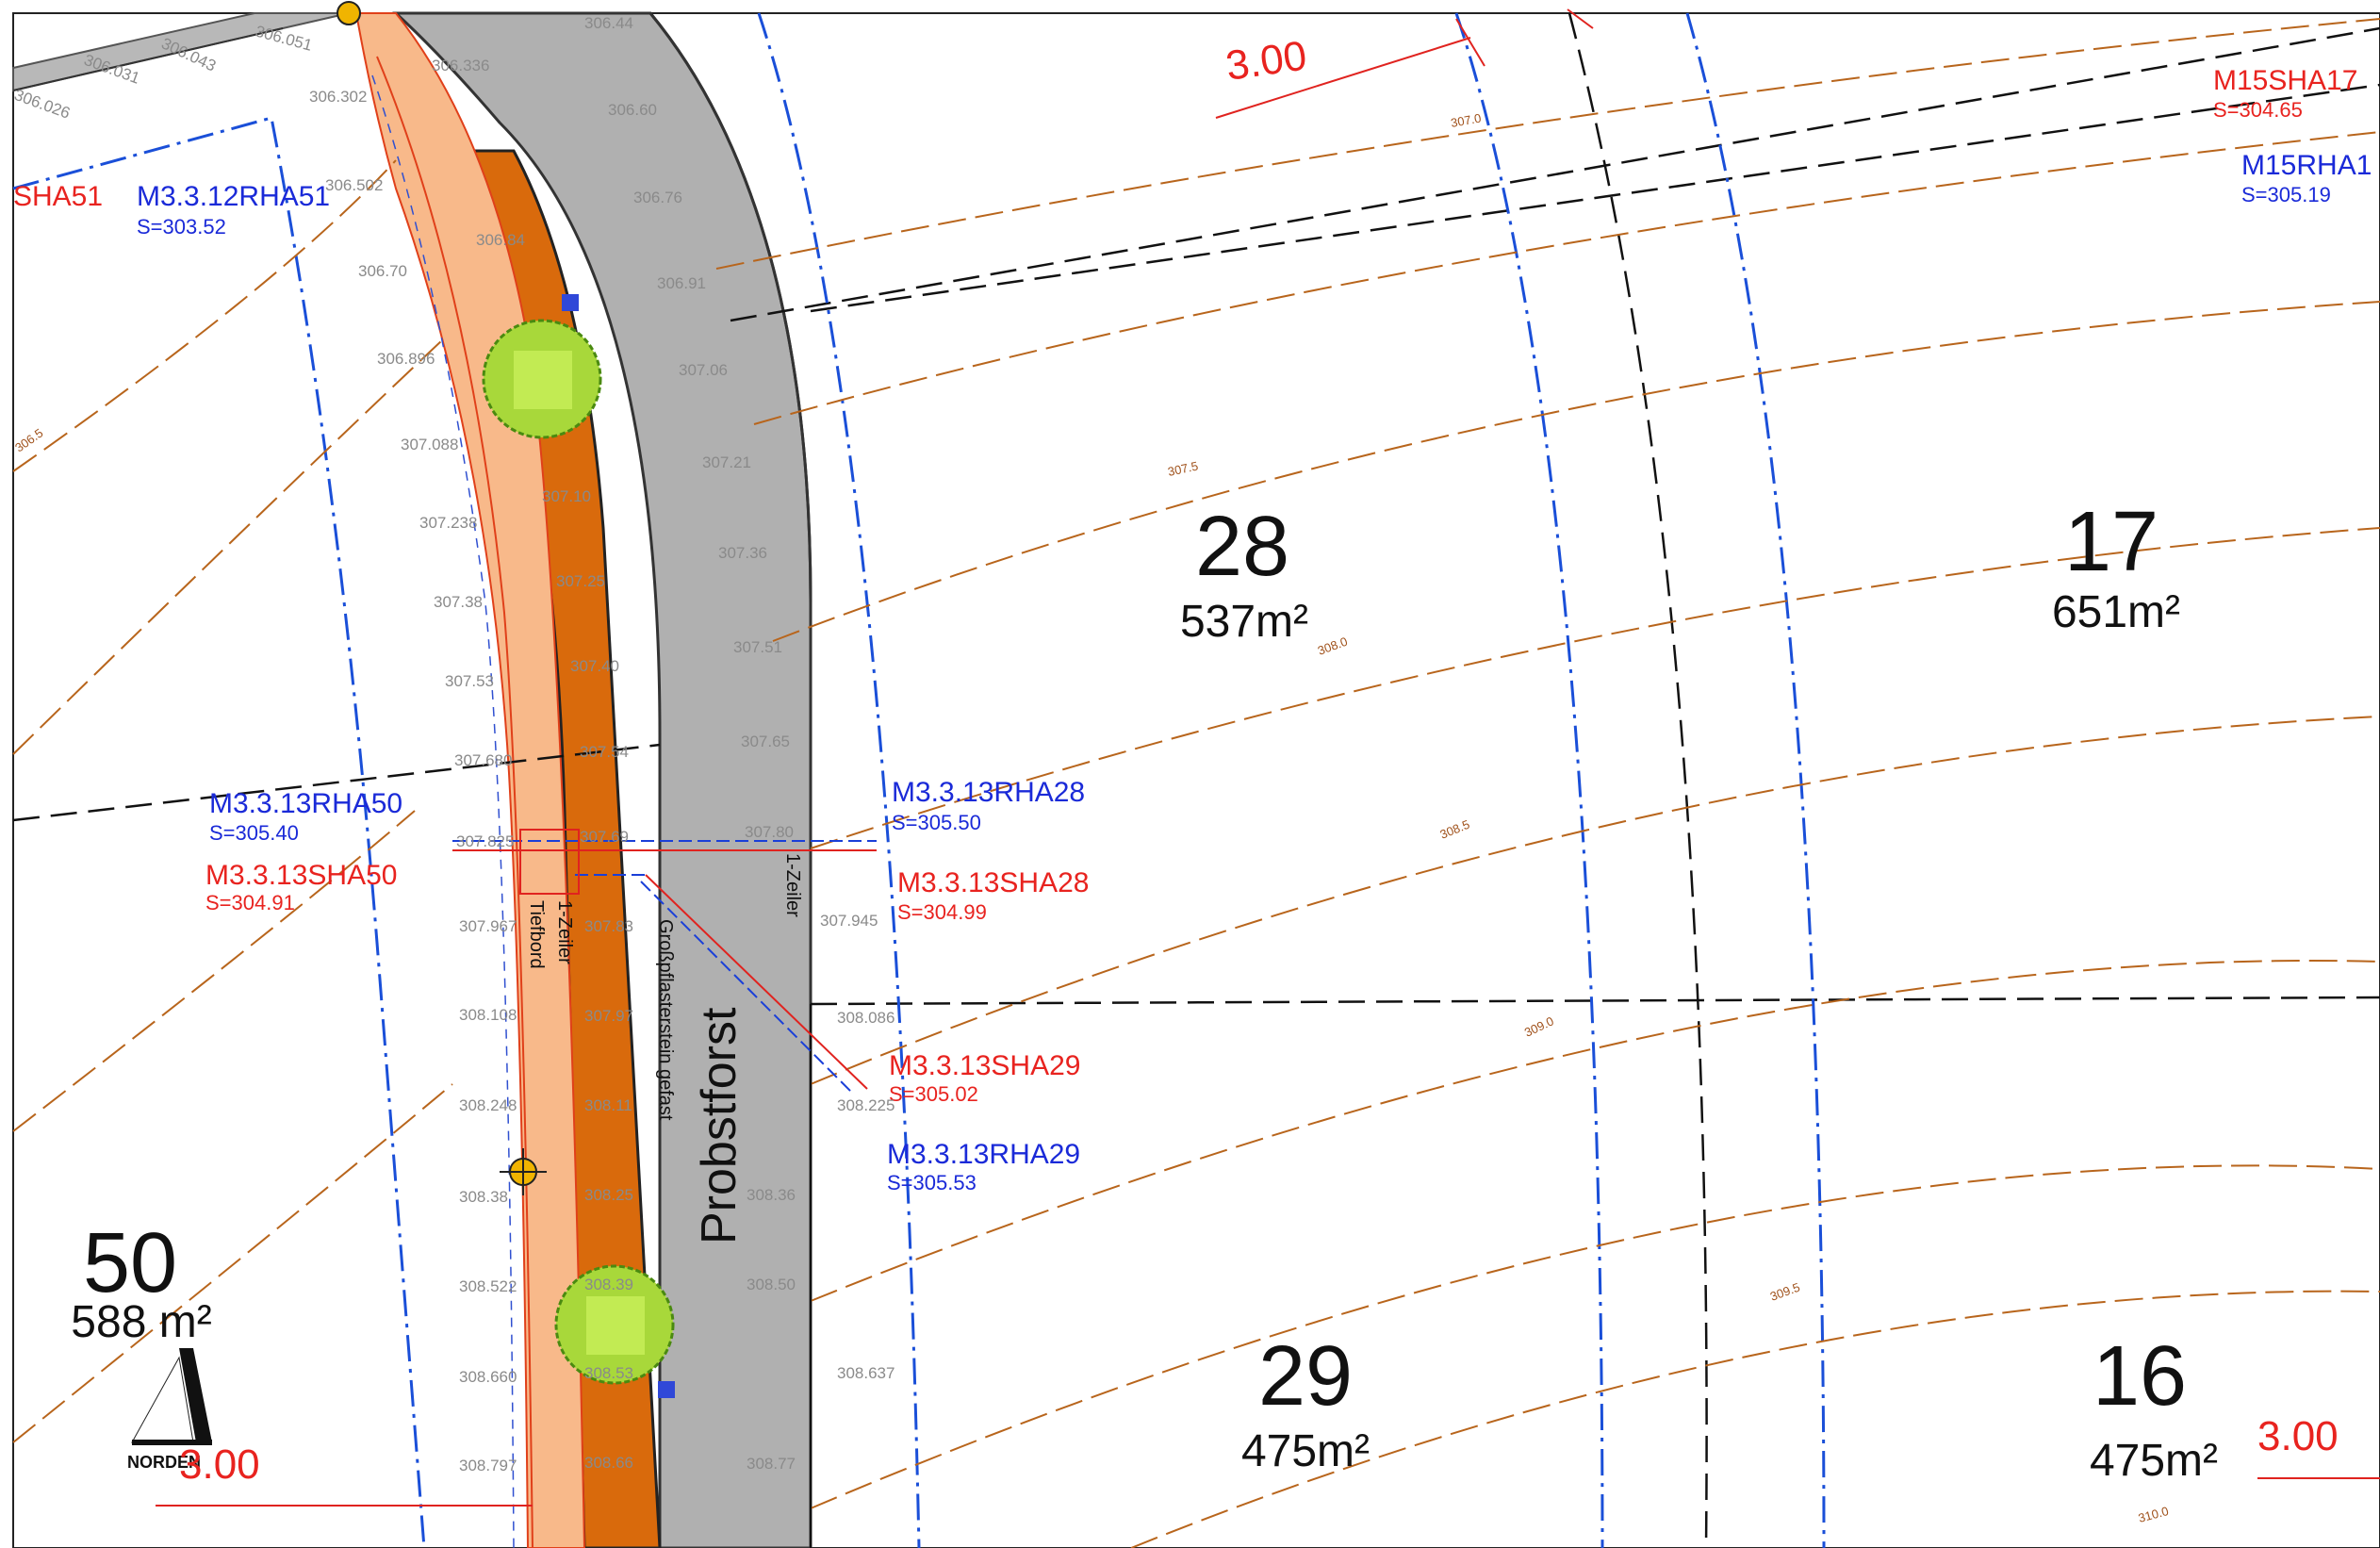 This screenshot has height=1548, width=2380. I want to click on connection-id: M3.3.13SHA29, so click(984, 1065).